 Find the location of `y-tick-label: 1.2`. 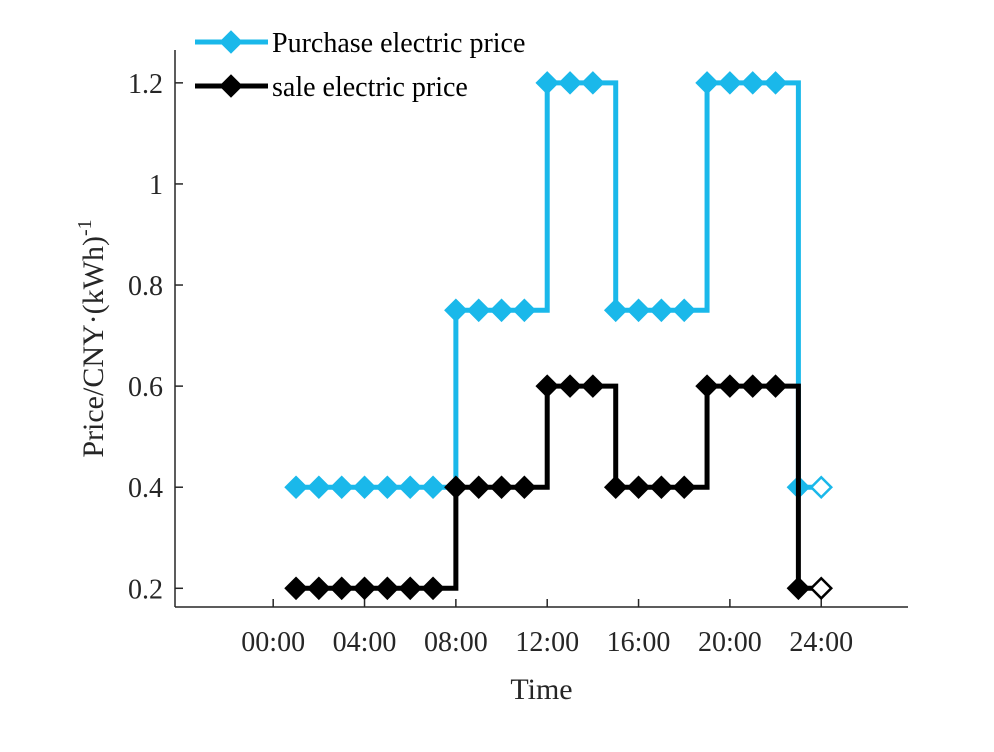

y-tick-label: 1.2 is located at coordinates (145, 84).